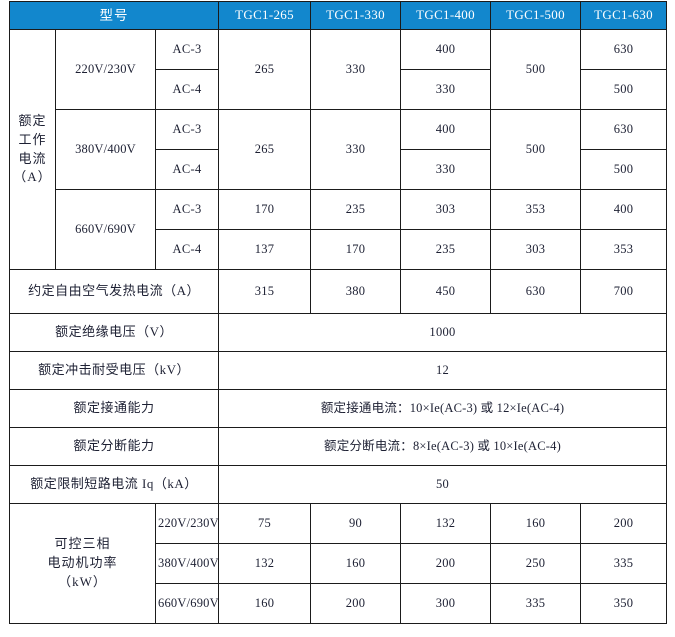 This screenshot has height=637, width=675. Describe the element at coordinates (356, 249) in the screenshot. I see `cell-660-ac4-1: 170` at that location.